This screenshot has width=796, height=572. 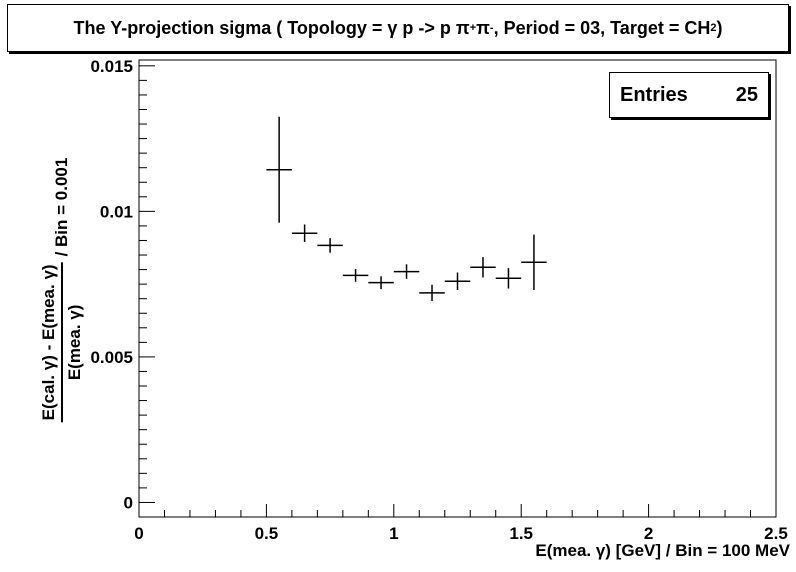 What do you see at coordinates (61, 207) in the screenshot?
I see `y-axis-suffix: / Bin = 0.001` at bounding box center [61, 207].